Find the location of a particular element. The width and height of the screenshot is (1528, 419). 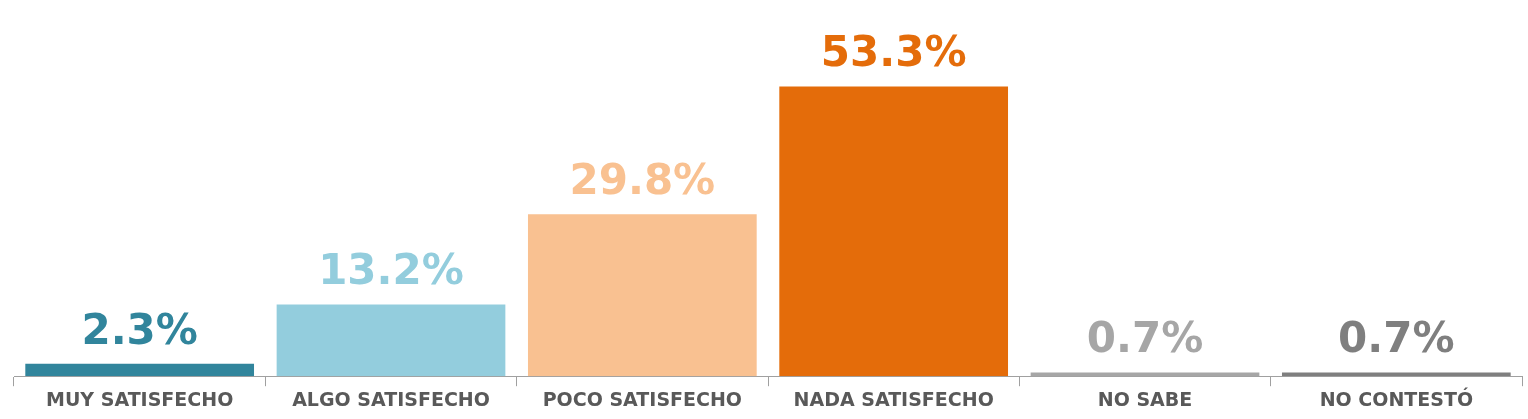

x-tick-label: POCO SATISFECHO is located at coordinates (642, 398).